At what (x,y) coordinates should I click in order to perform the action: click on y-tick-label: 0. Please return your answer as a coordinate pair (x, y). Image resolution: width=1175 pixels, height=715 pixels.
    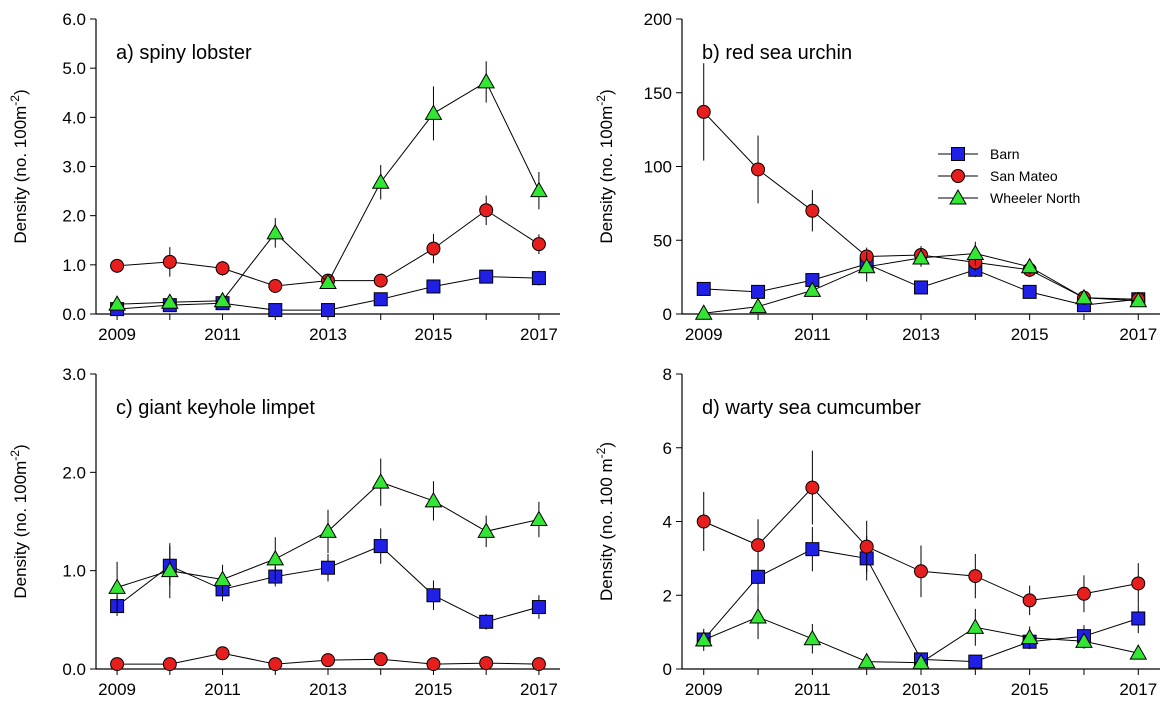
    Looking at the image, I should click on (667, 314).